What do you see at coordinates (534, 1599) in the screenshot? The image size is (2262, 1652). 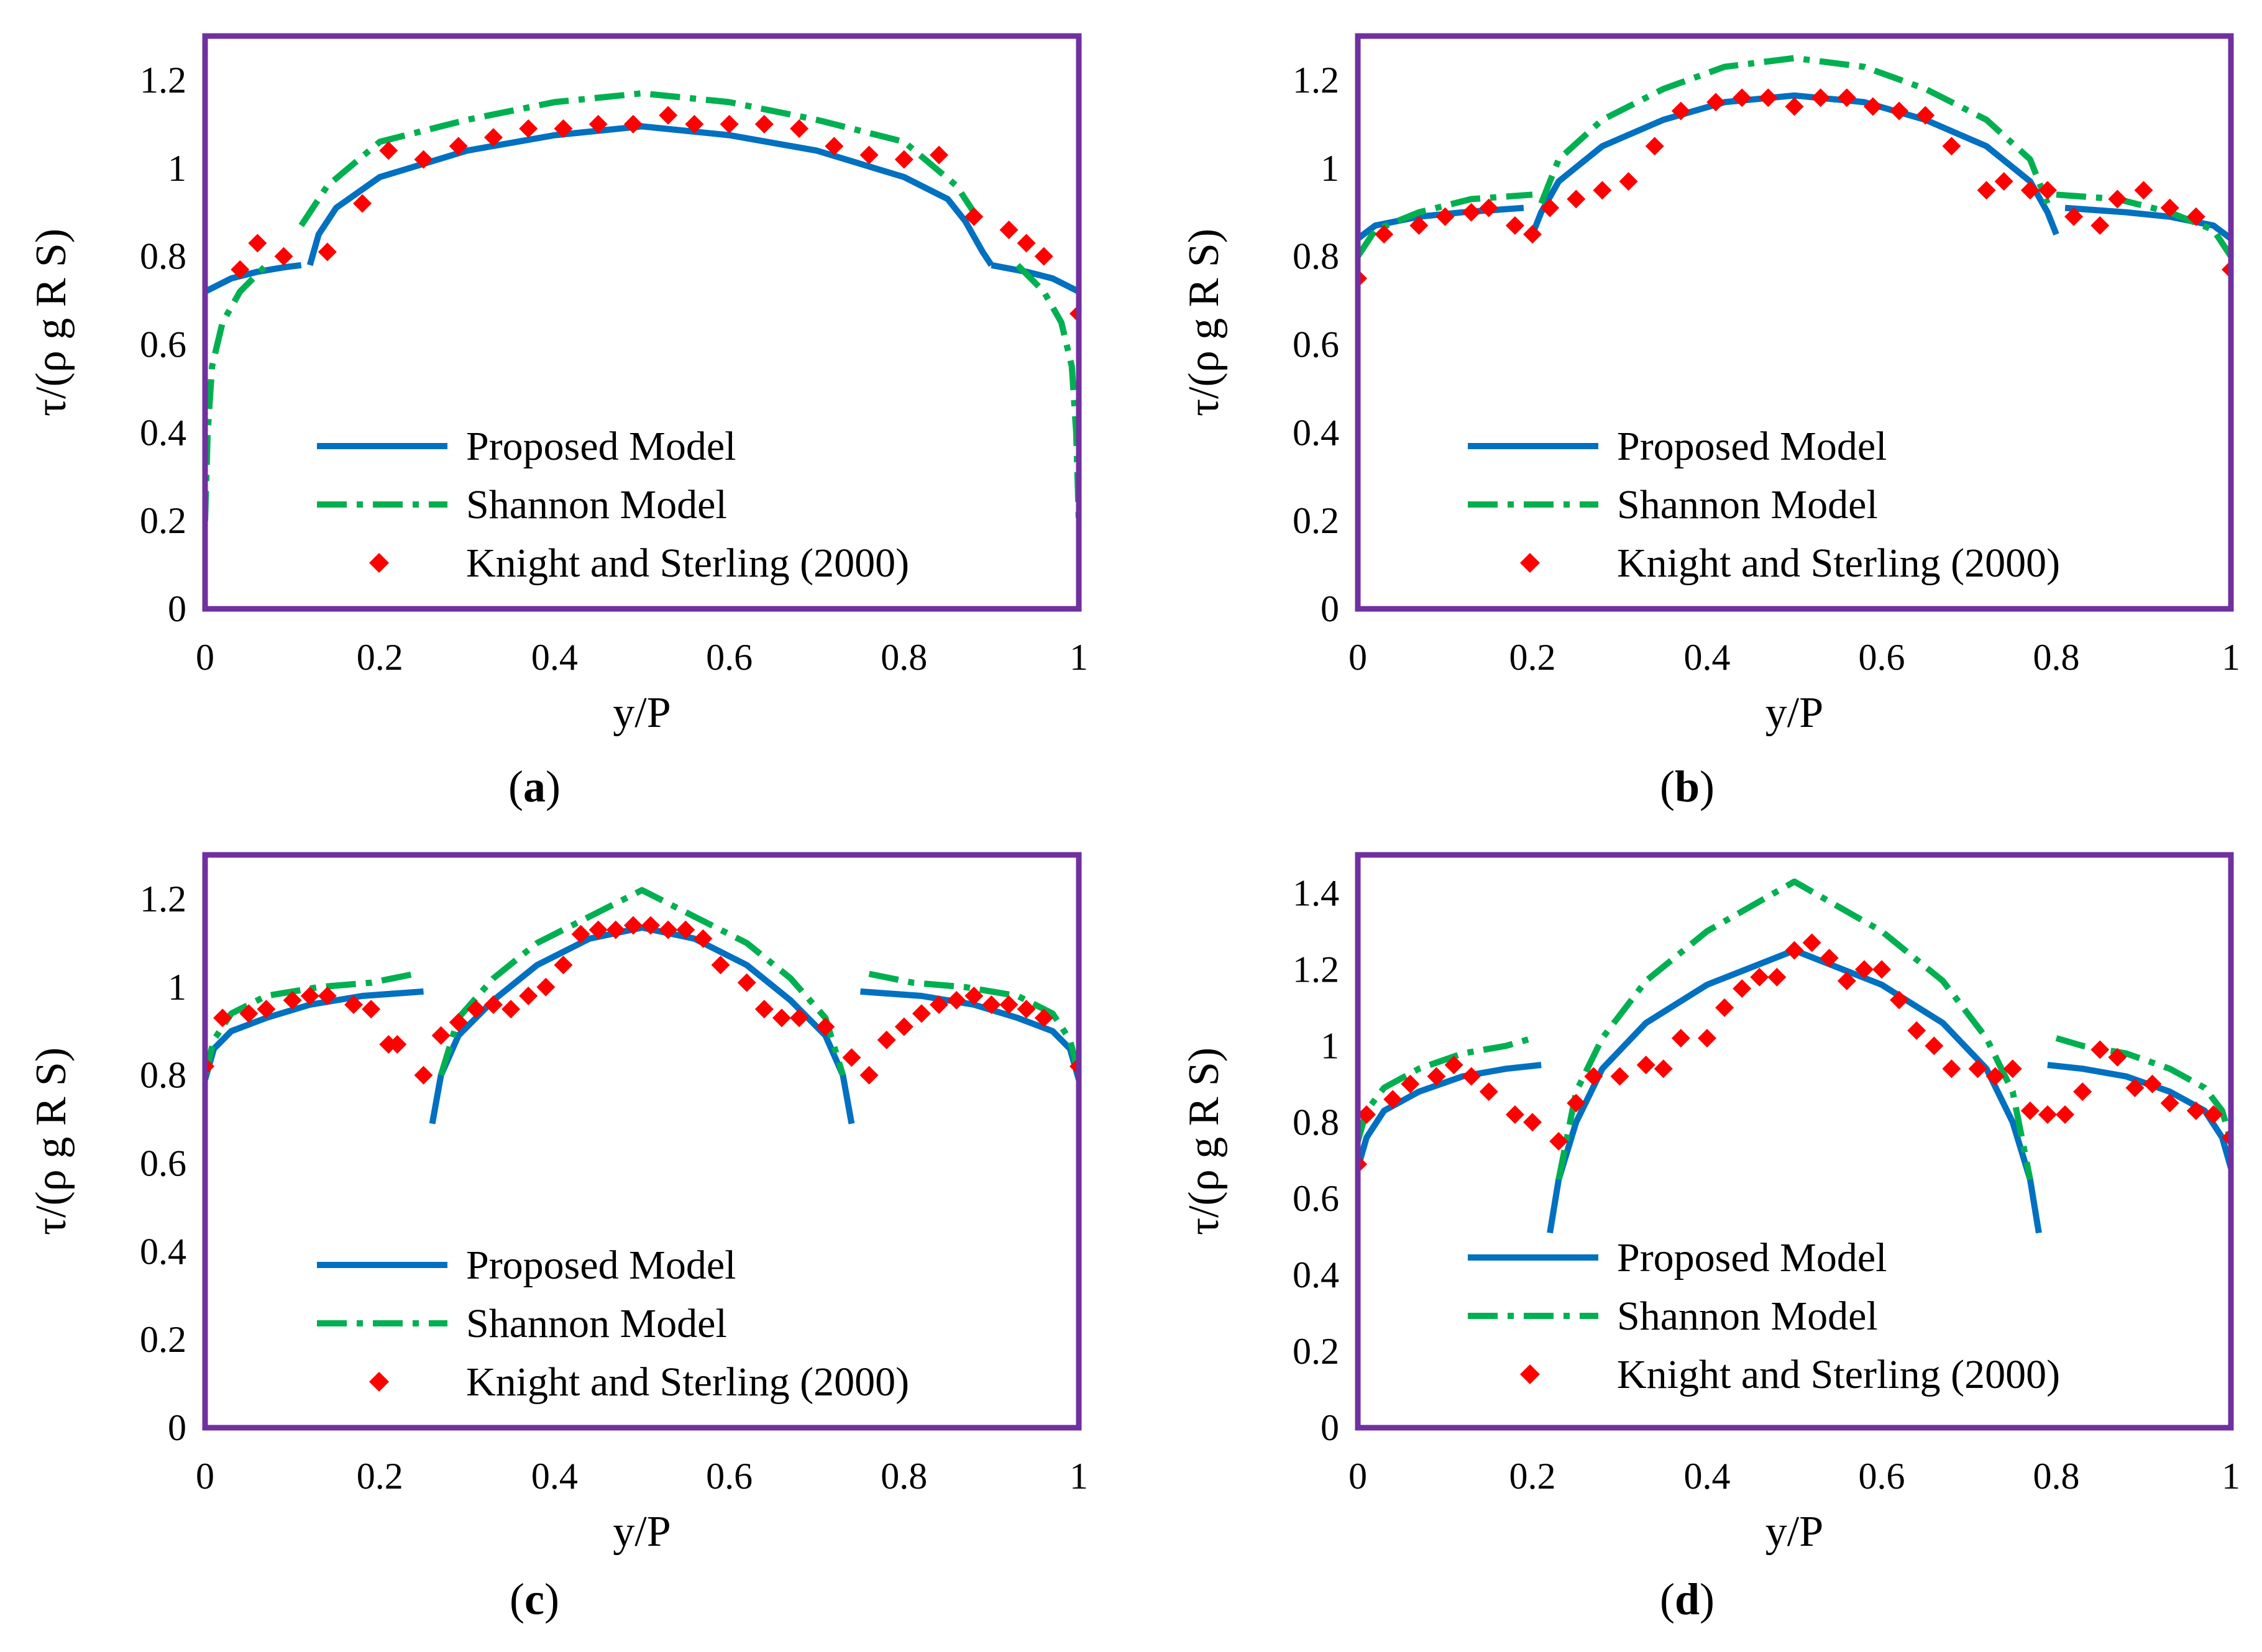 I see `panel-caption: (c)` at bounding box center [534, 1599].